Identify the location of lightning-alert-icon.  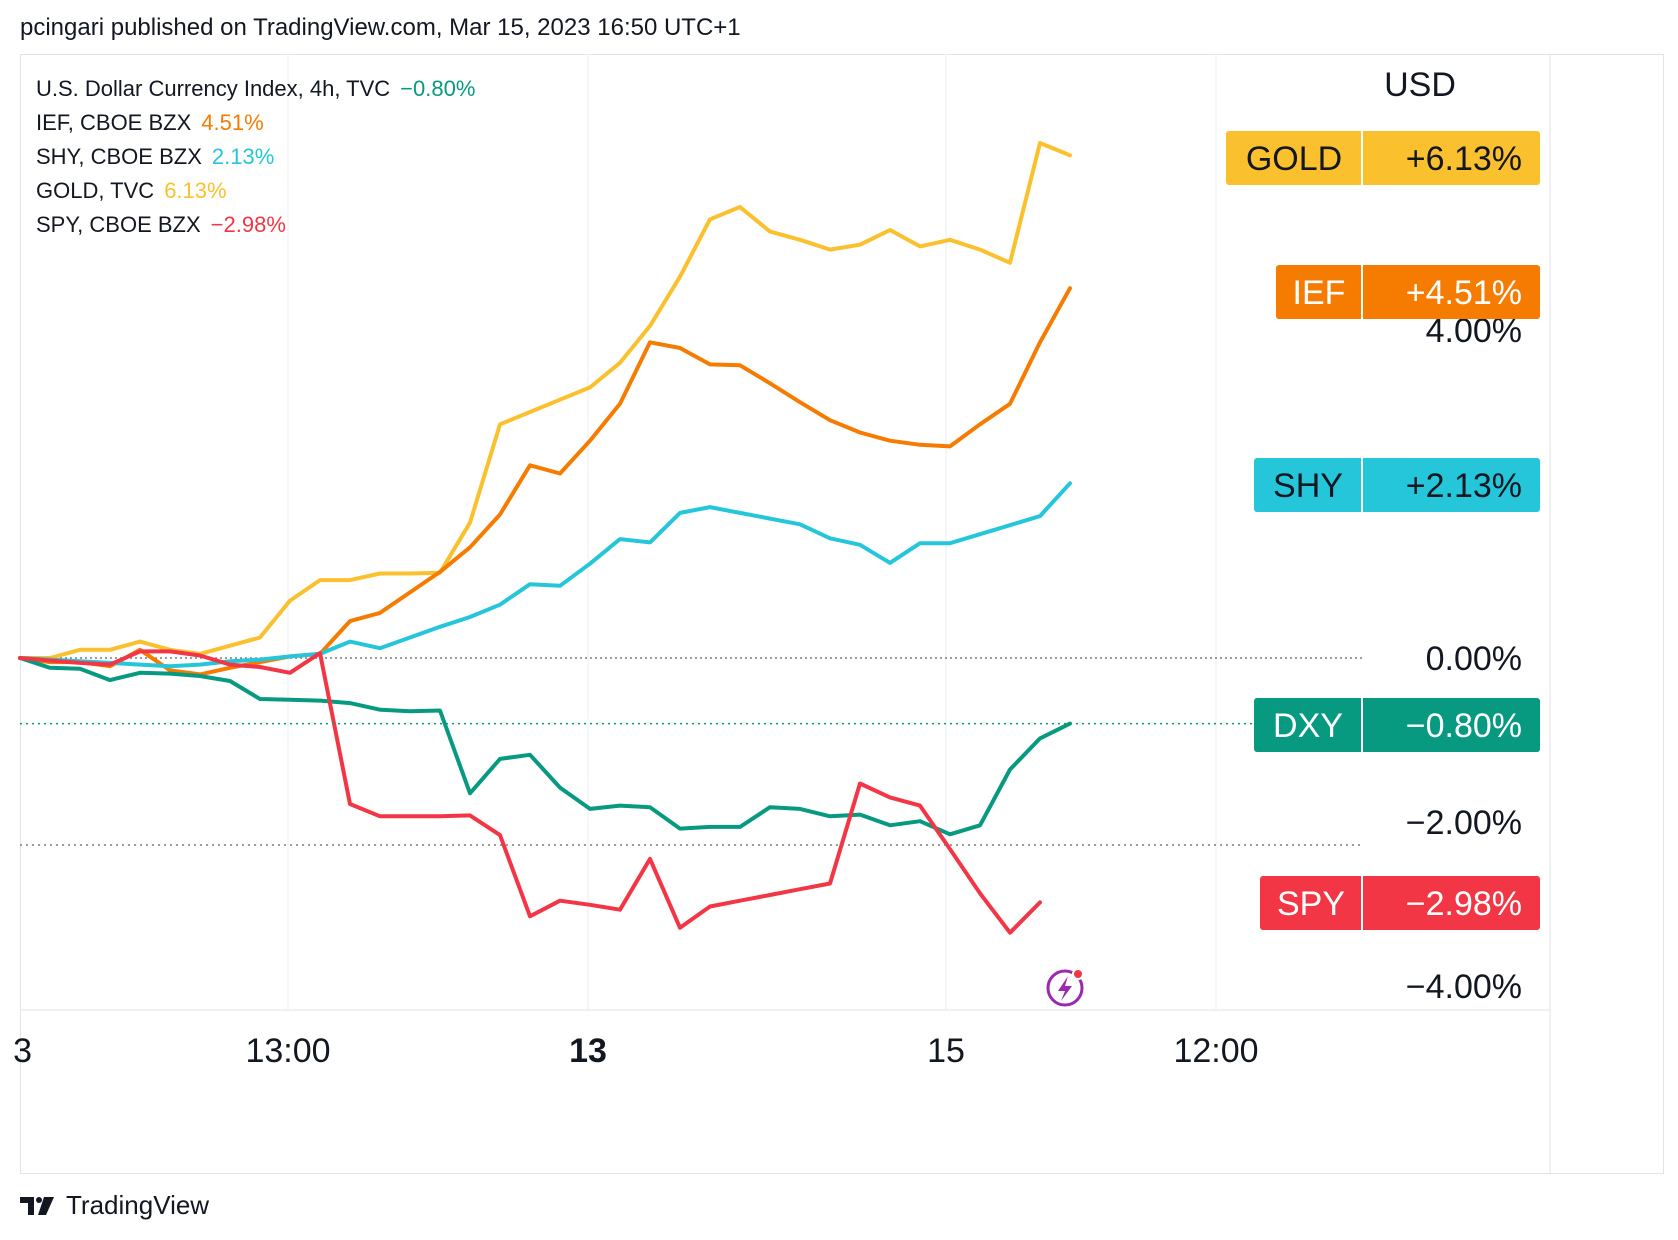
(1065, 987).